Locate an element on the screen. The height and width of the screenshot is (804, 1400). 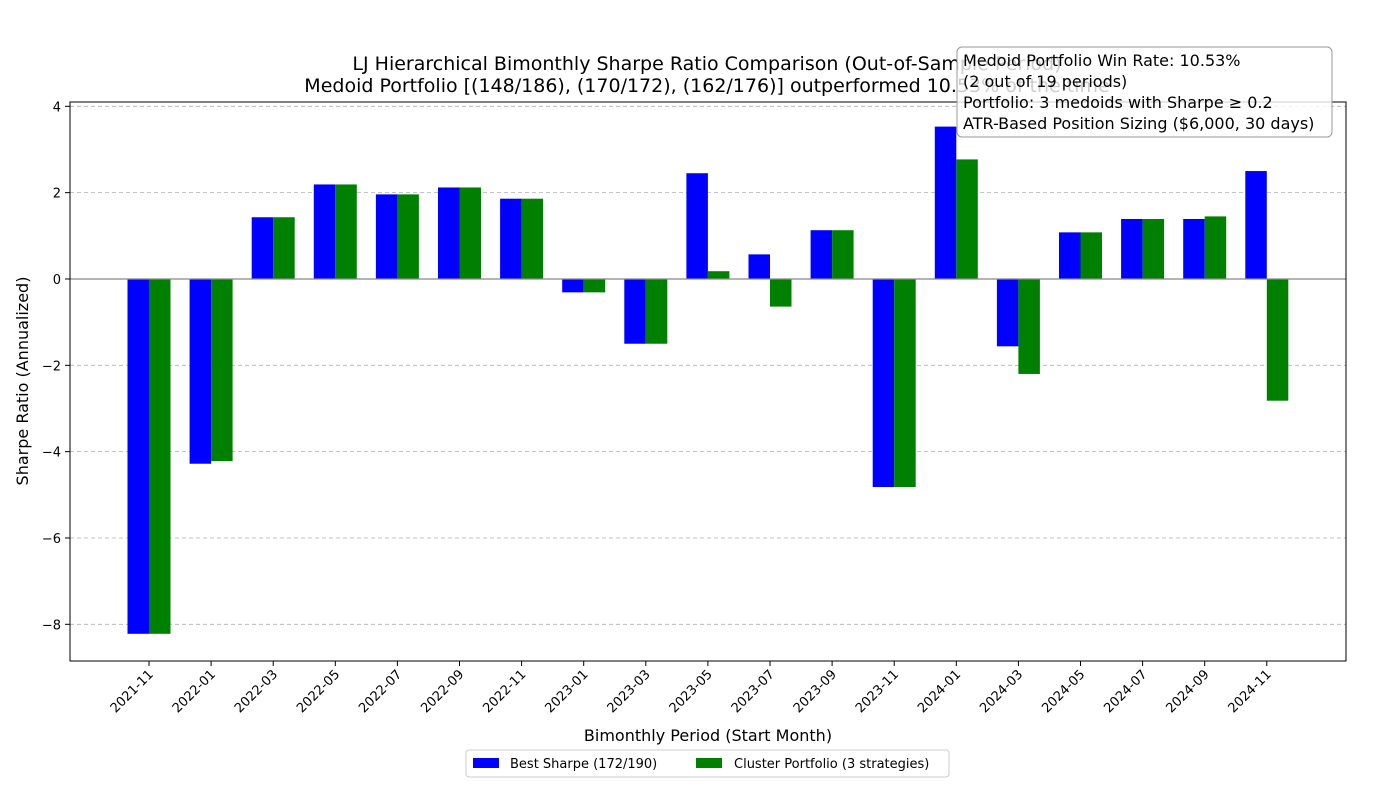
x-tick-label: 2024-07 is located at coordinates (1125, 691).